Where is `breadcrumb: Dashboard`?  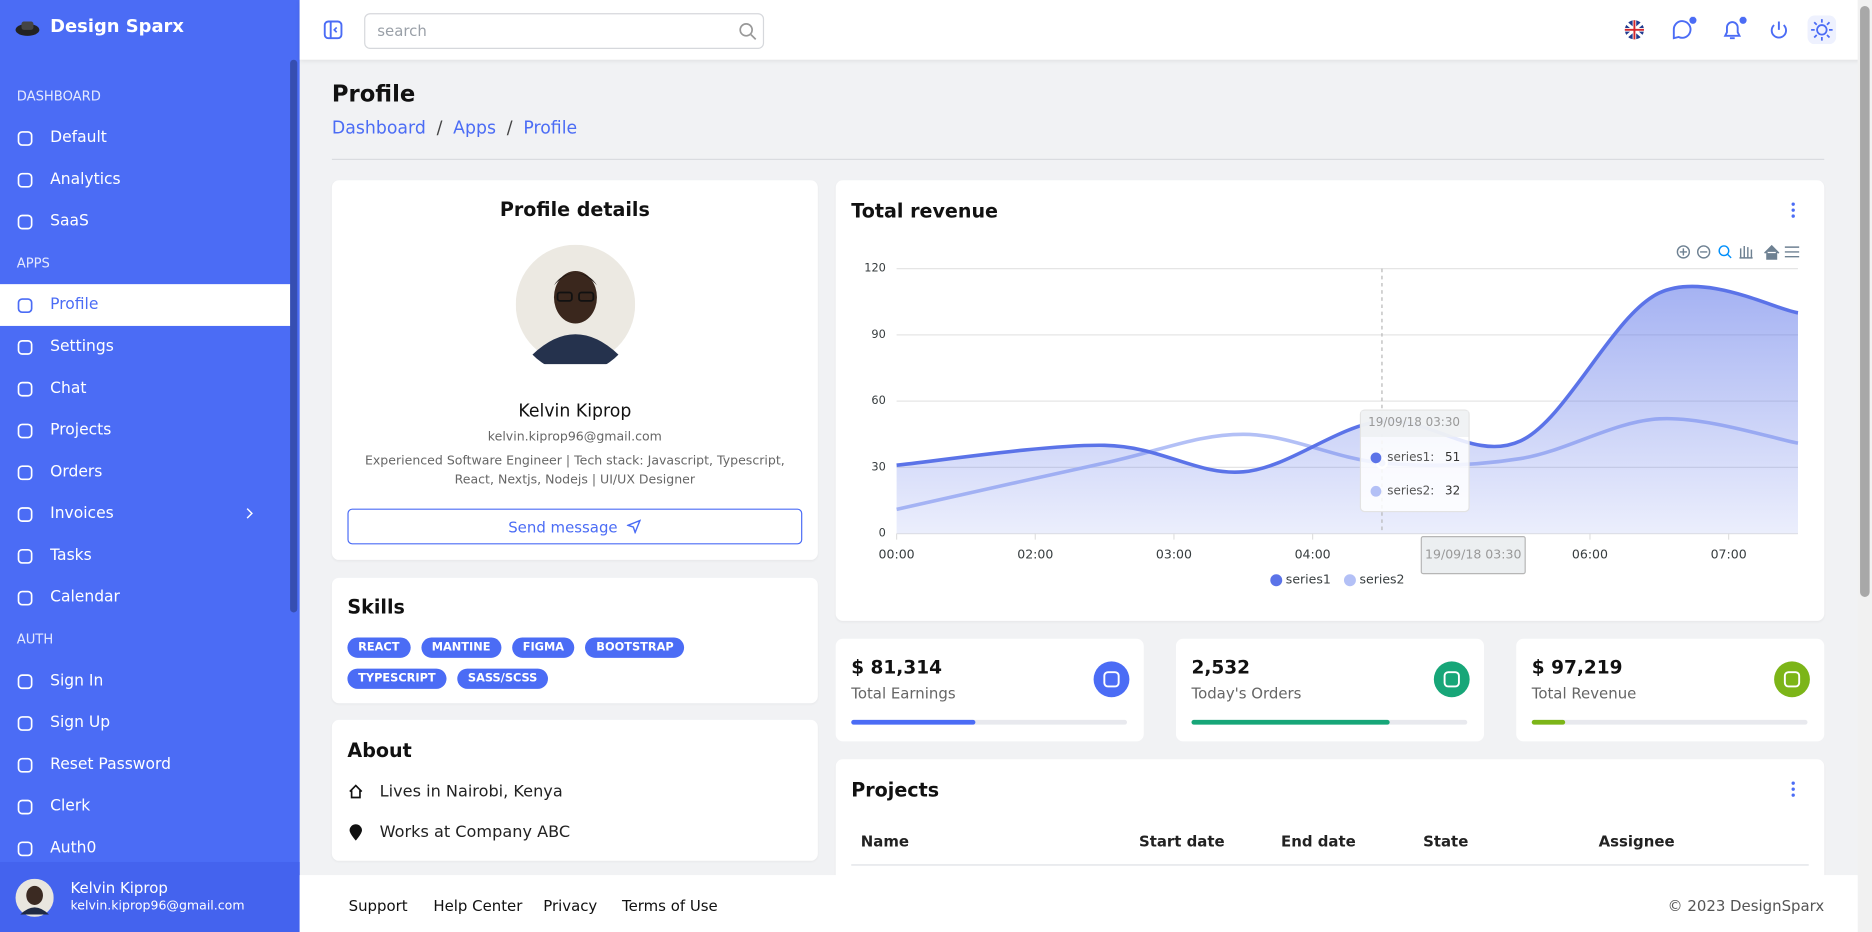 breadcrumb: Dashboard is located at coordinates (378, 129).